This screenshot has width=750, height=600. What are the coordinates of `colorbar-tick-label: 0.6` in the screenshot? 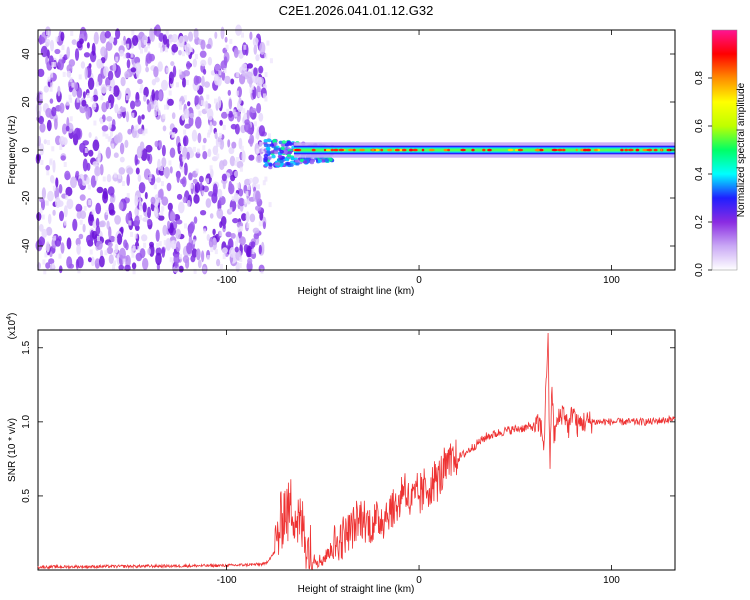 It's located at (699, 126).